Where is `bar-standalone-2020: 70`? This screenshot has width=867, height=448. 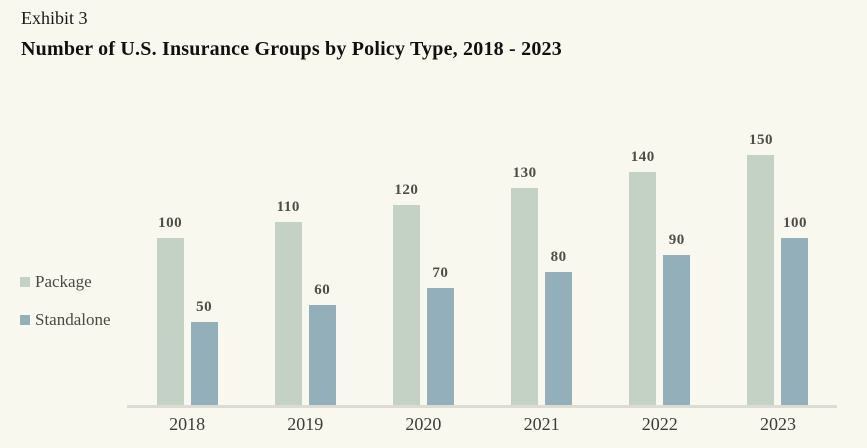 bar-standalone-2020: 70 is located at coordinates (440, 335).